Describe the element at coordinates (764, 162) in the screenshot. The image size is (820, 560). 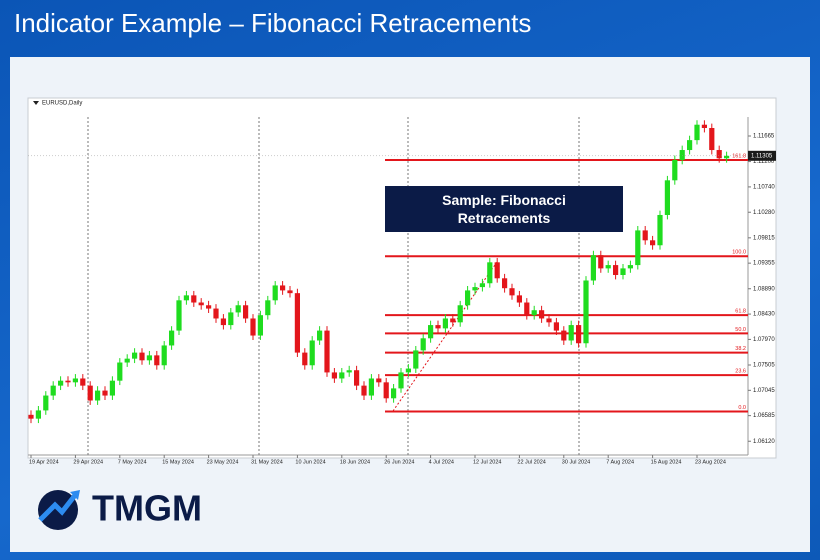
I see `y-tick-label: 1.11200` at that location.